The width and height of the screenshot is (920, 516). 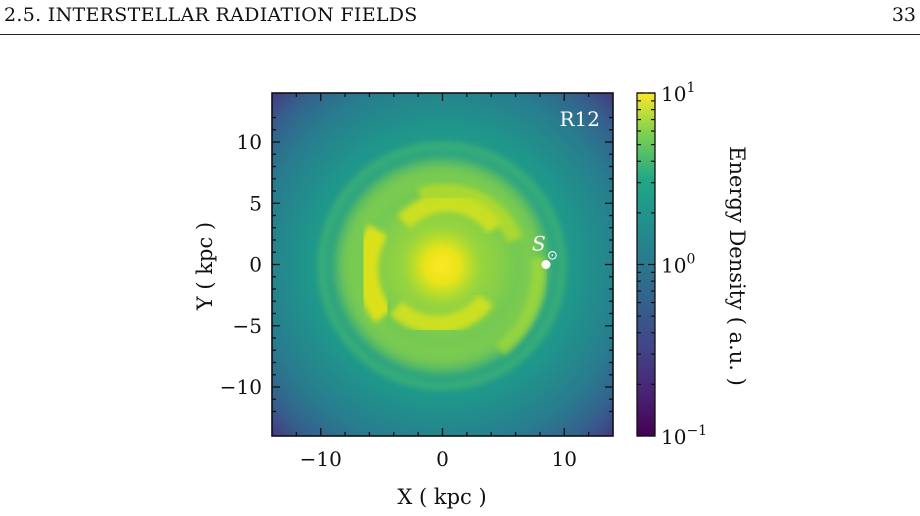 What do you see at coordinates (205, 266) in the screenshot?
I see `y-axis-title: Y ( kpc )` at bounding box center [205, 266].